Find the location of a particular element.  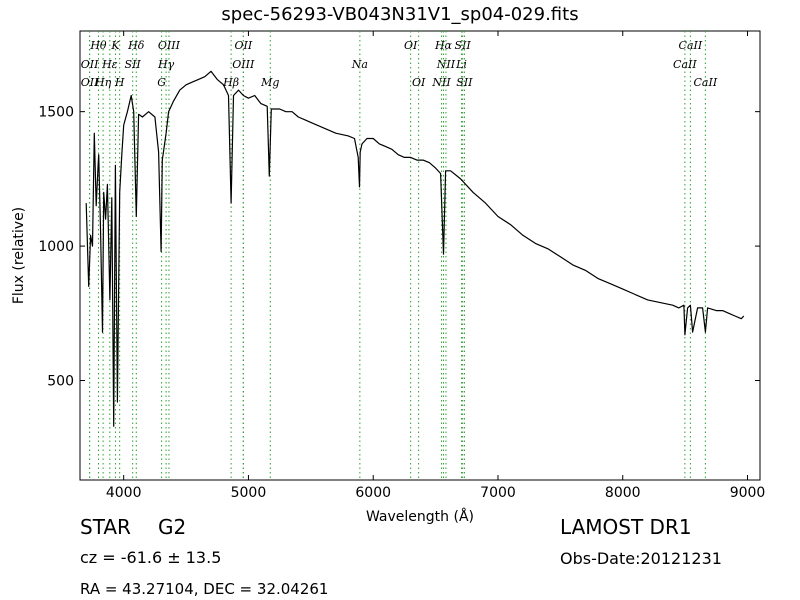

spectral-line-label: Mg is located at coordinates (269, 82).